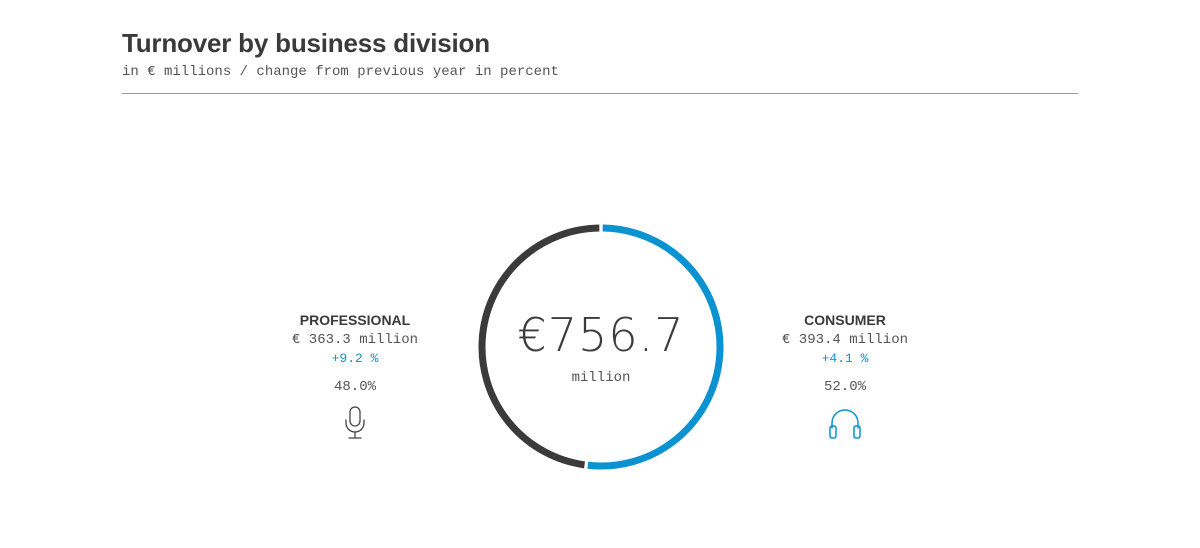 Image resolution: width=1200 pixels, height=548 pixels. I want to click on donut-slice-consumer, so click(655, 347).